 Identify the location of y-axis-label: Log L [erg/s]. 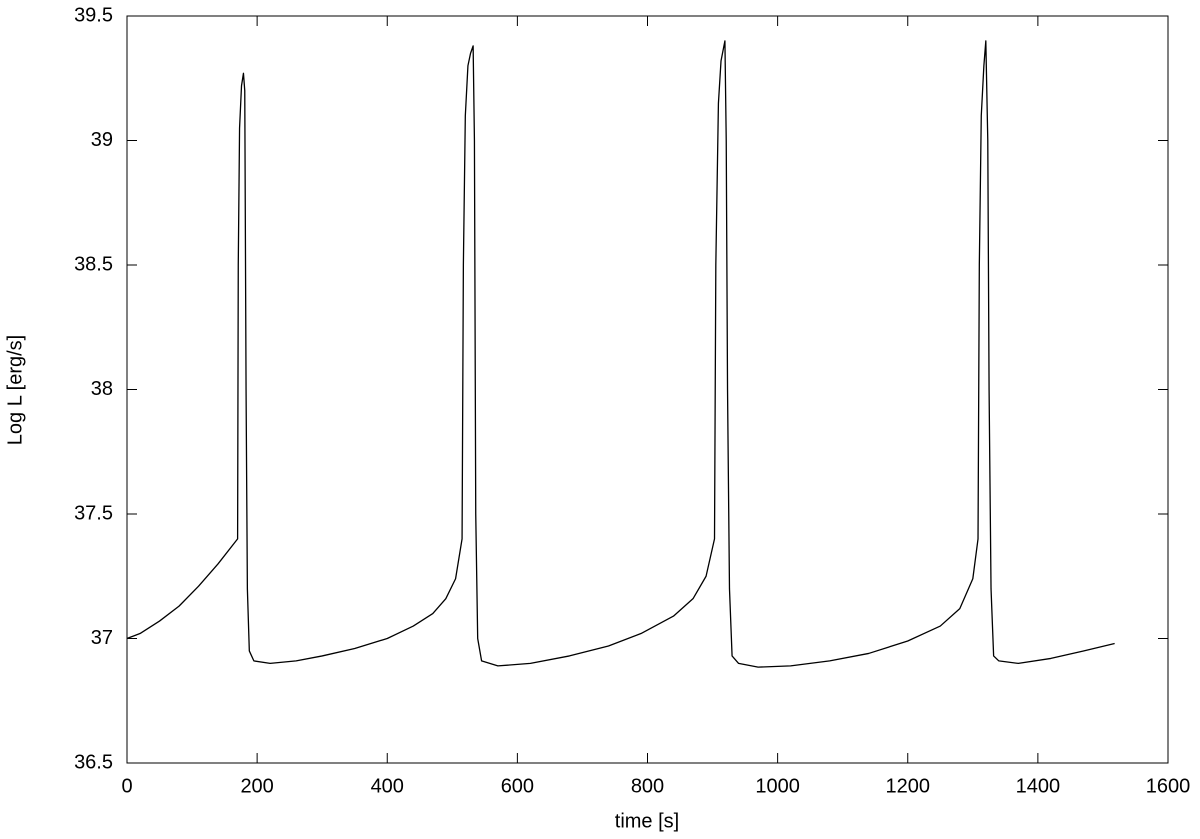
(15, 390).